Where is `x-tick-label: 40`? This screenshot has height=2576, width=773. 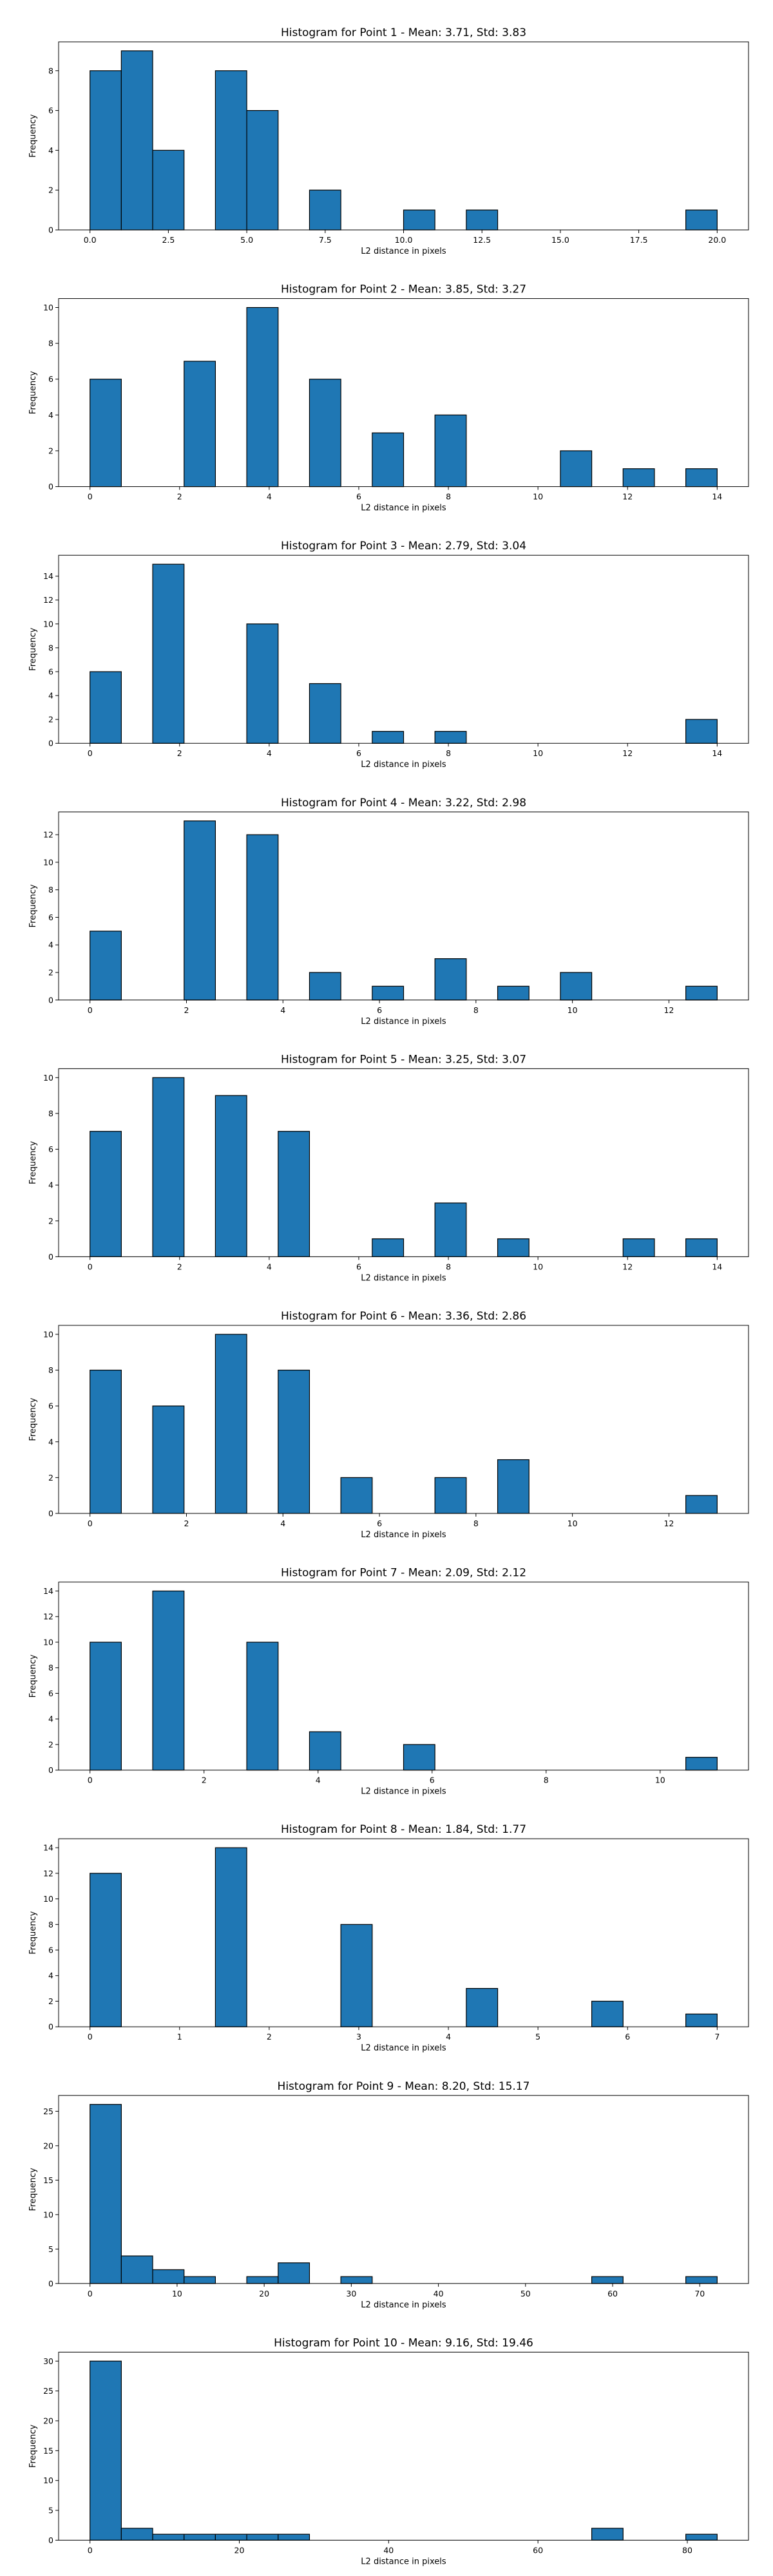
x-tick-label: 40 is located at coordinates (439, 2293).